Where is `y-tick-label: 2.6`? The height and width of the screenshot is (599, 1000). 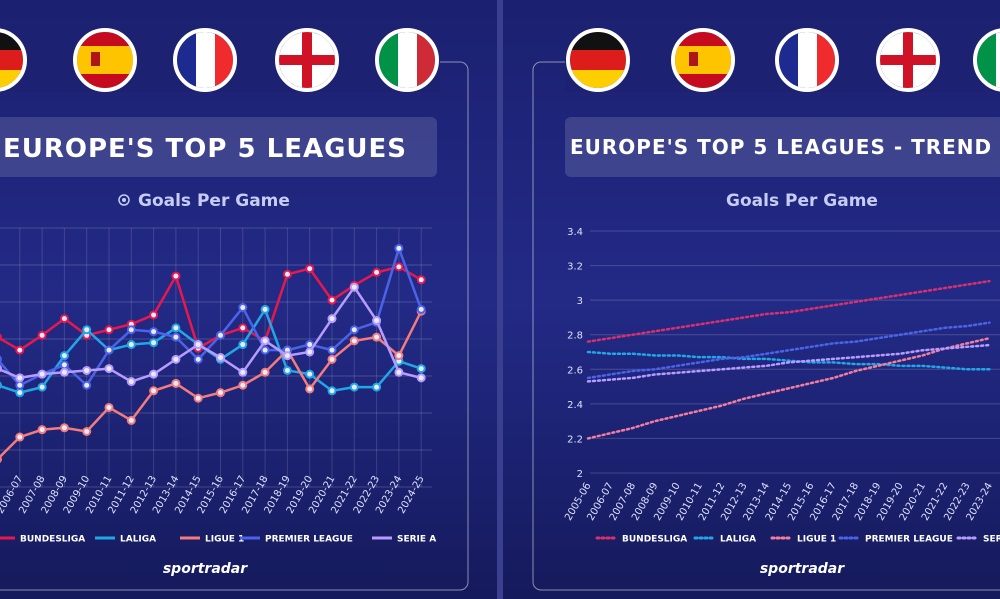 y-tick-label: 2.6 is located at coordinates (575, 370).